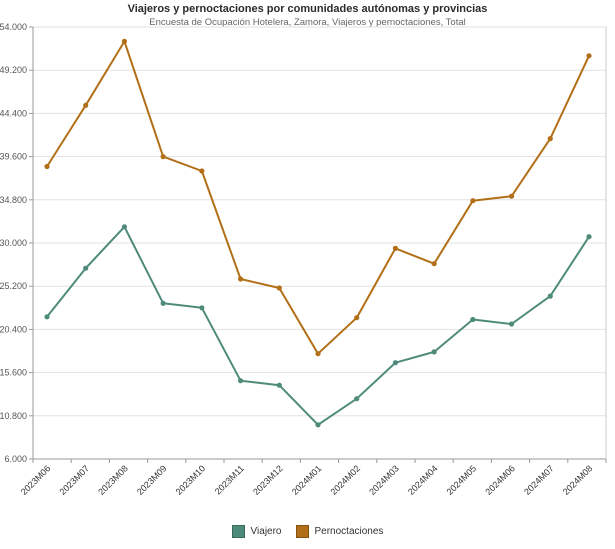 The width and height of the screenshot is (615, 549). What do you see at coordinates (113, 480) in the screenshot?
I see `x-axis-label: 2023M08` at bounding box center [113, 480].